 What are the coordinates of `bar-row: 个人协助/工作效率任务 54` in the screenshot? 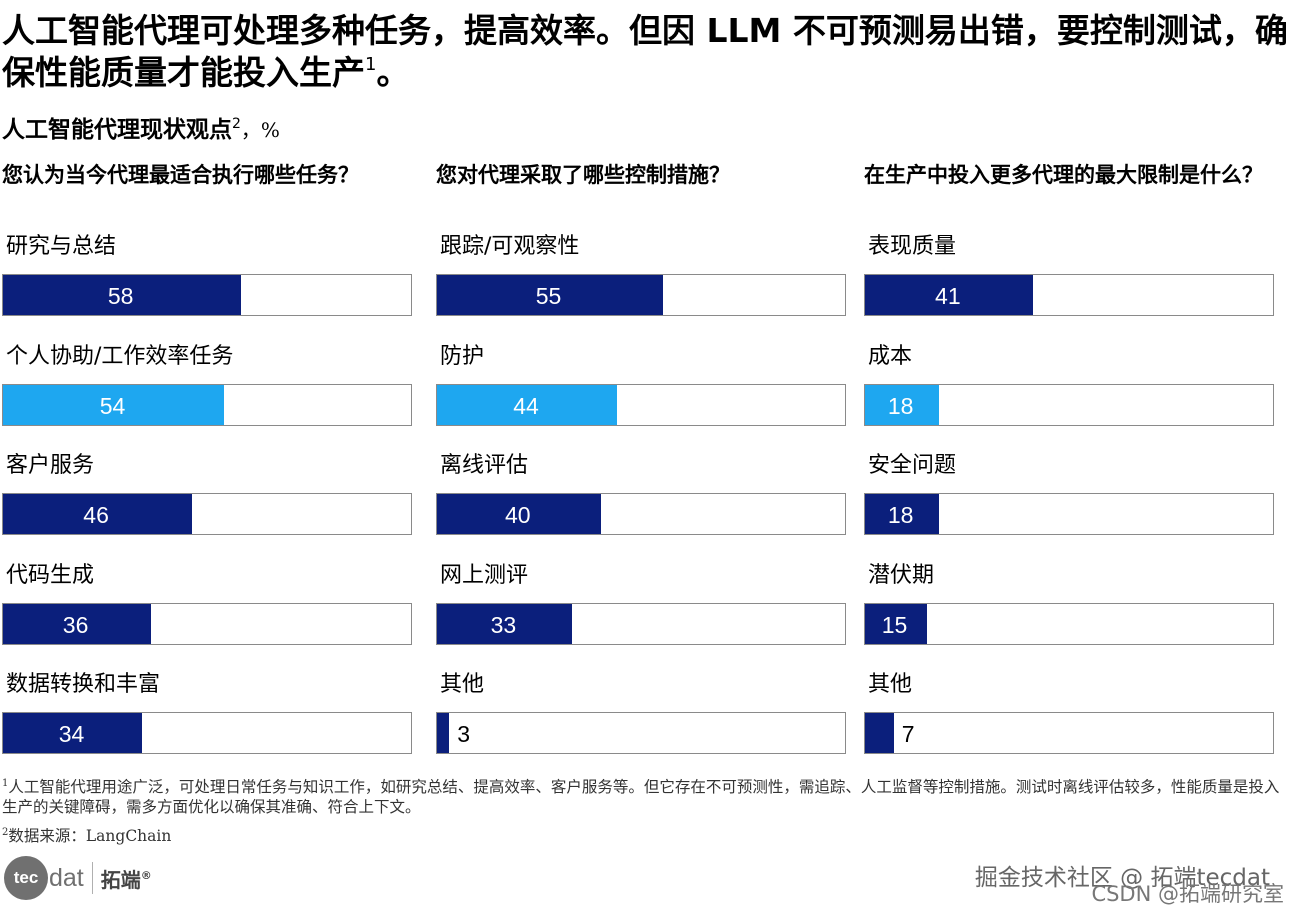 It's located at (207, 385).